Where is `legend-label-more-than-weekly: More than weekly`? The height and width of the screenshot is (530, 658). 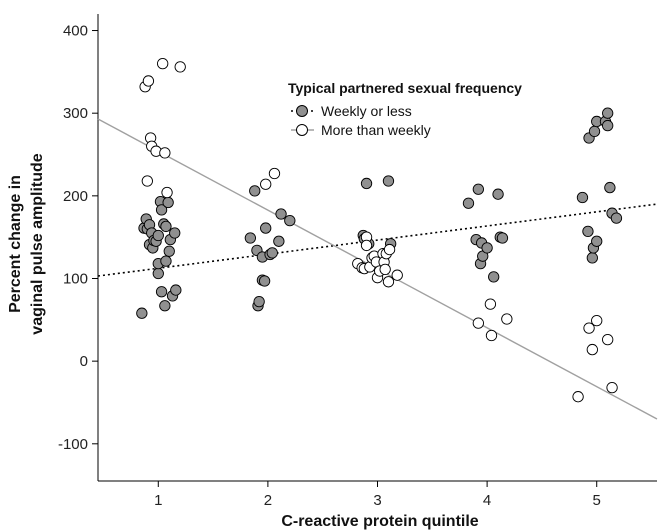 legend-label-more-than-weekly: More than weekly is located at coordinates (376, 130).